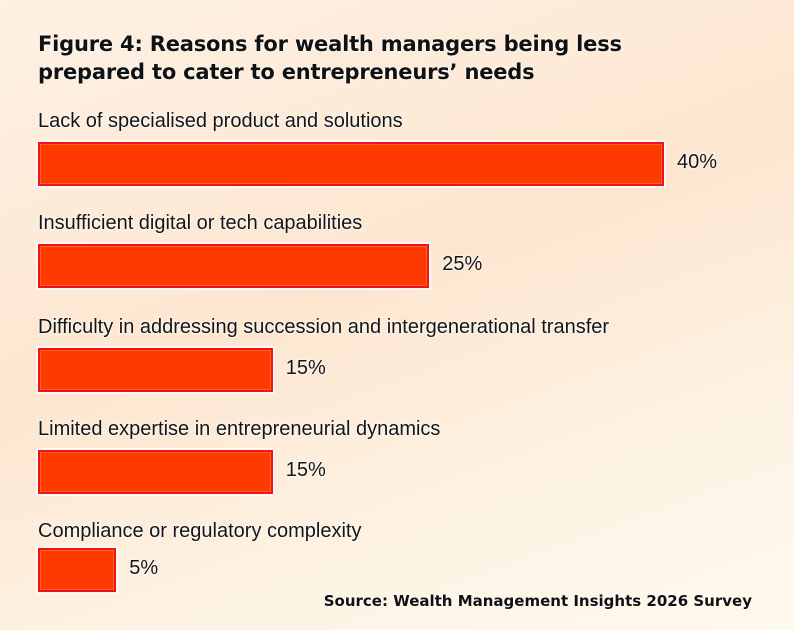 Image resolution: width=794 pixels, height=630 pixels. What do you see at coordinates (144, 568) in the screenshot?
I see `value-label: 5%` at bounding box center [144, 568].